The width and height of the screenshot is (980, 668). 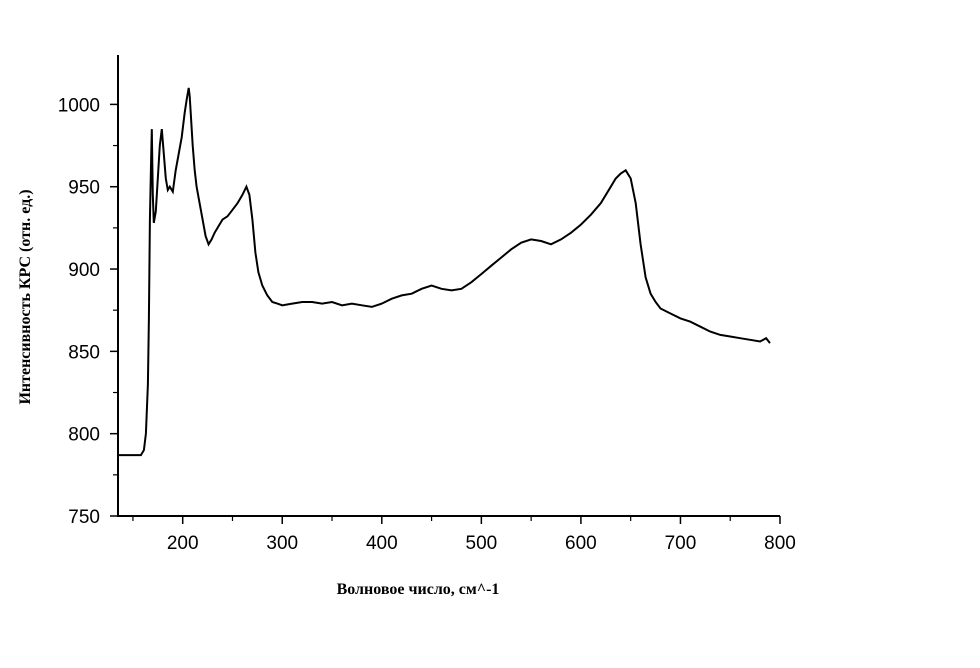 What do you see at coordinates (183, 543) in the screenshot?
I see `x-tick-label: 200` at bounding box center [183, 543].